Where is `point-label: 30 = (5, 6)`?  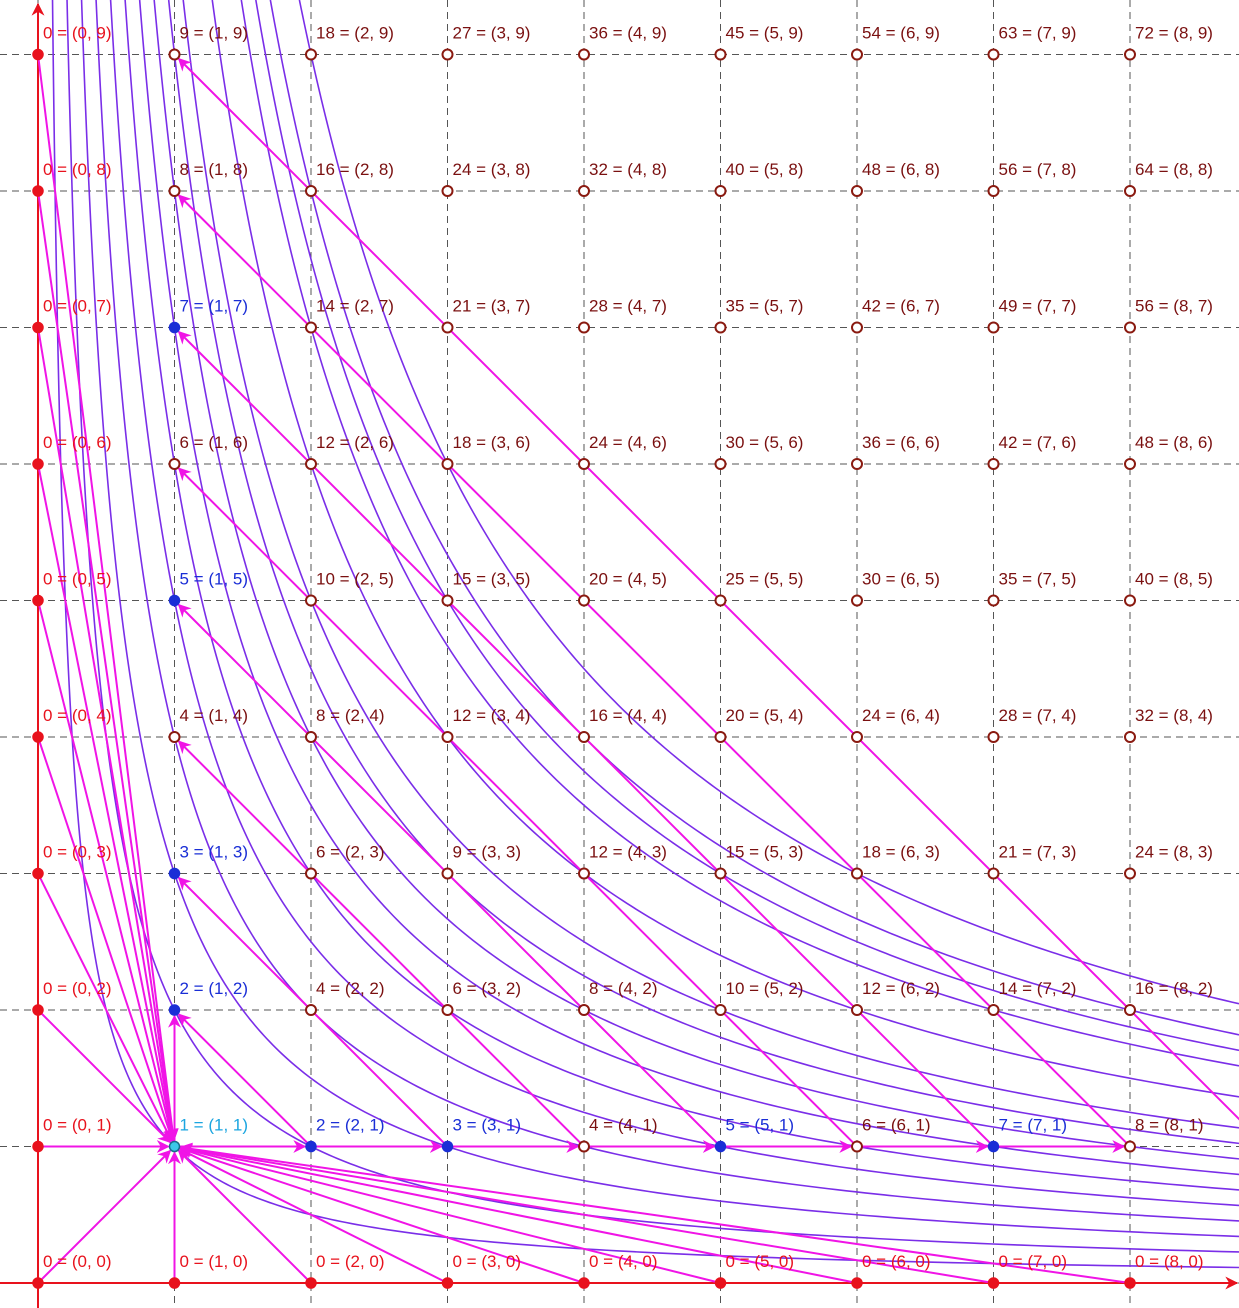 point-label: 30 = (5, 6) is located at coordinates (765, 442).